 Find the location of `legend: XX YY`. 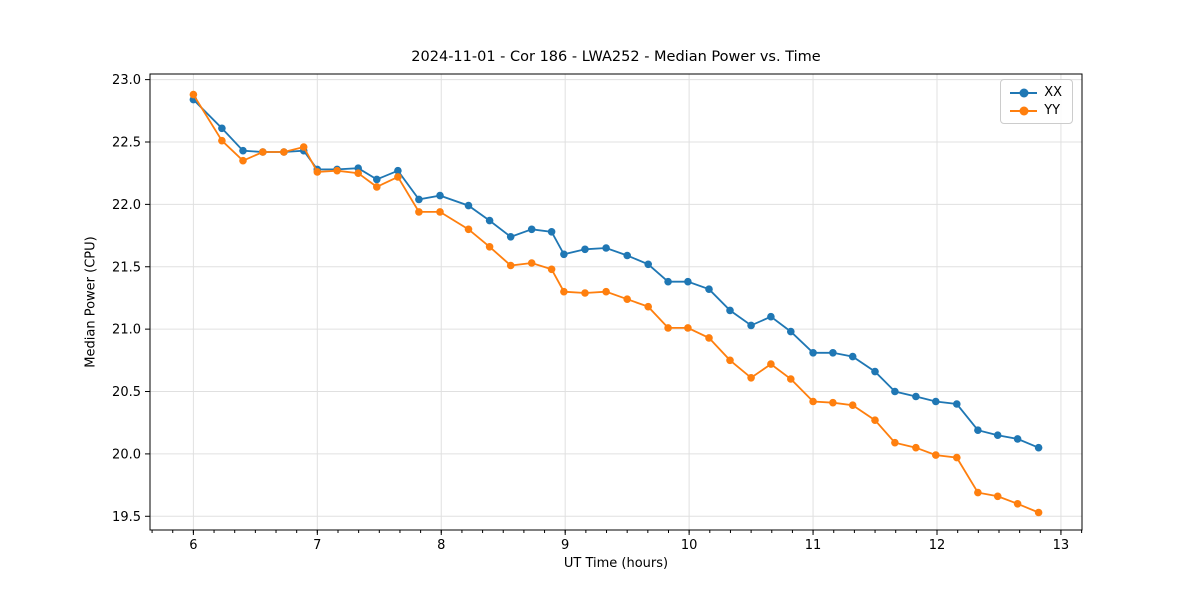

legend: XX YY is located at coordinates (1036, 101).